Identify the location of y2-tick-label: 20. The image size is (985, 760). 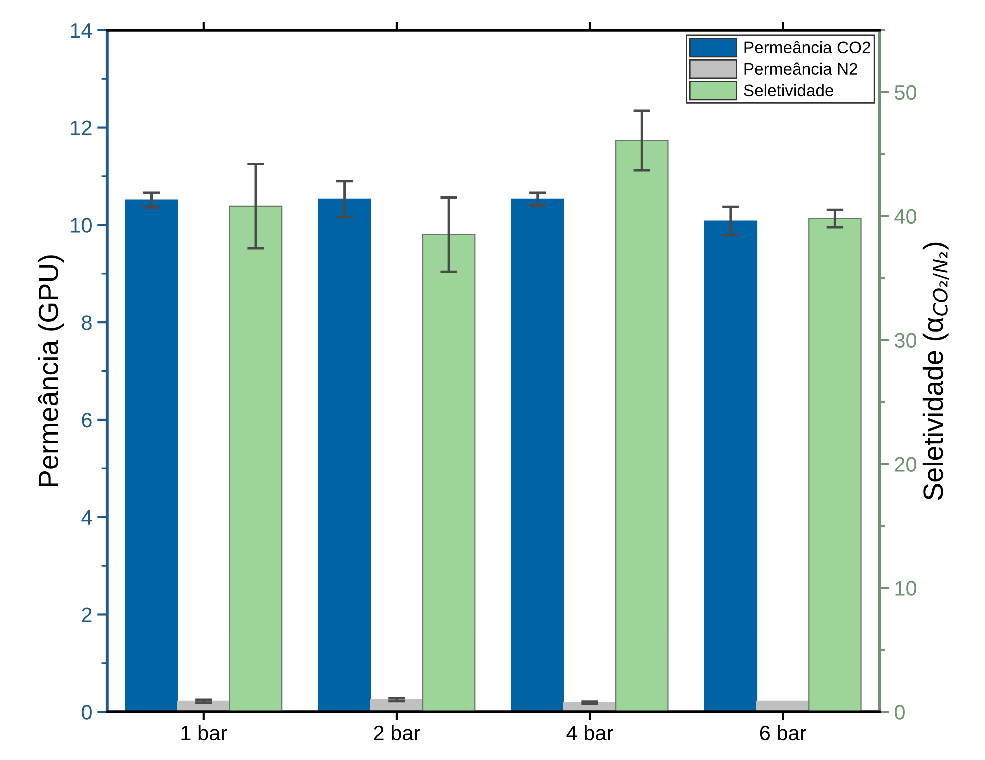
(906, 464).